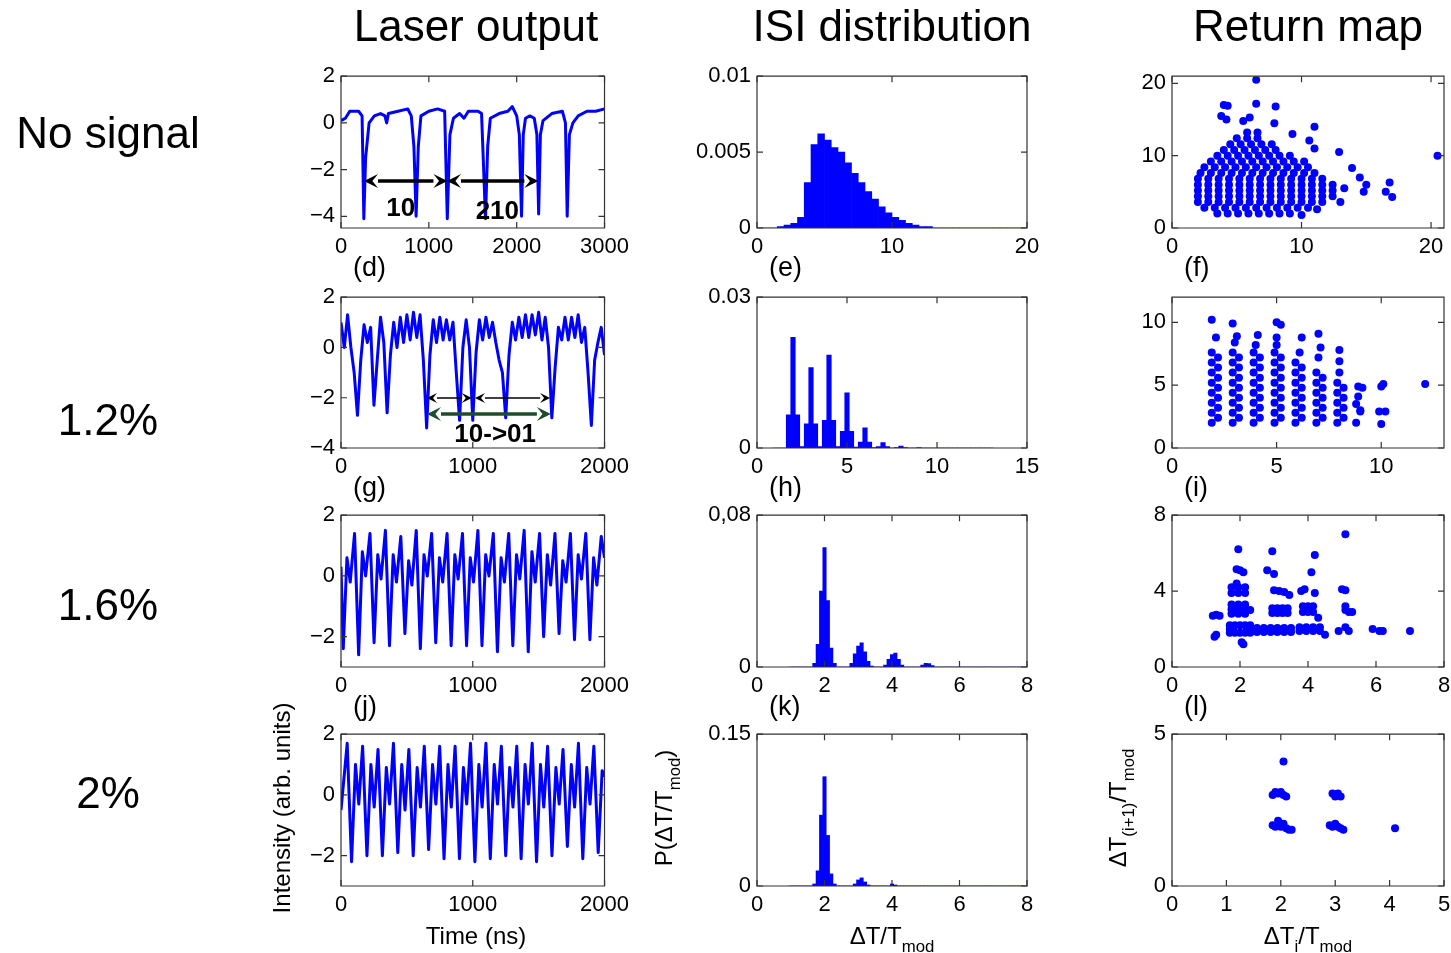 Image resolution: width=1451 pixels, height=953 pixels. Describe the element at coordinates (1196, 487) in the screenshot. I see `text: (i)` at that location.